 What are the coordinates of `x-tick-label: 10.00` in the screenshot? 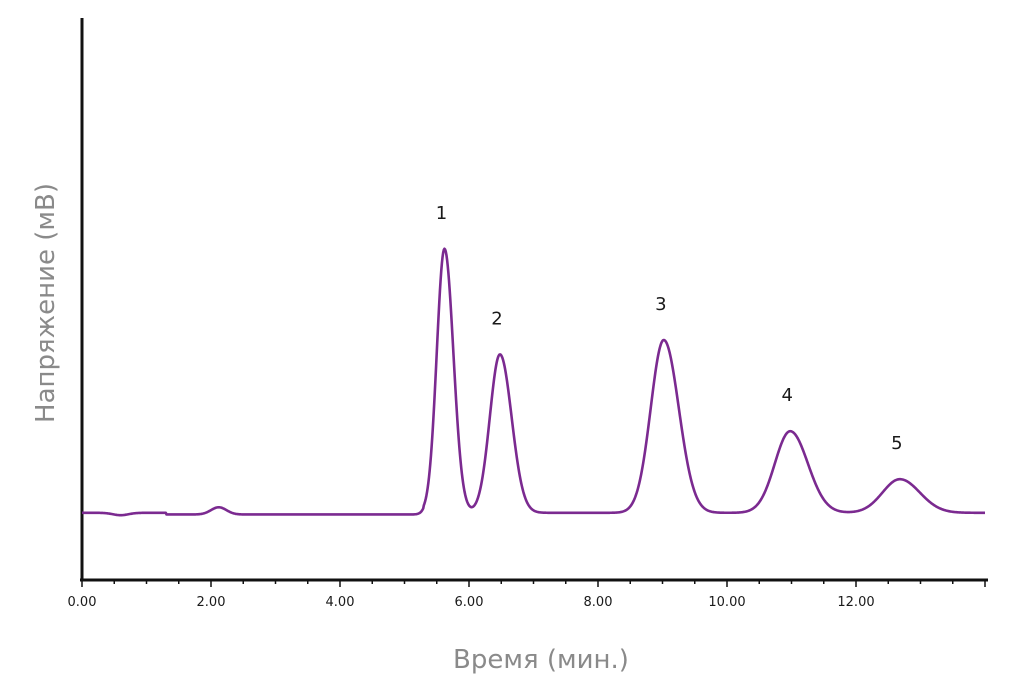 It's located at (726, 602).